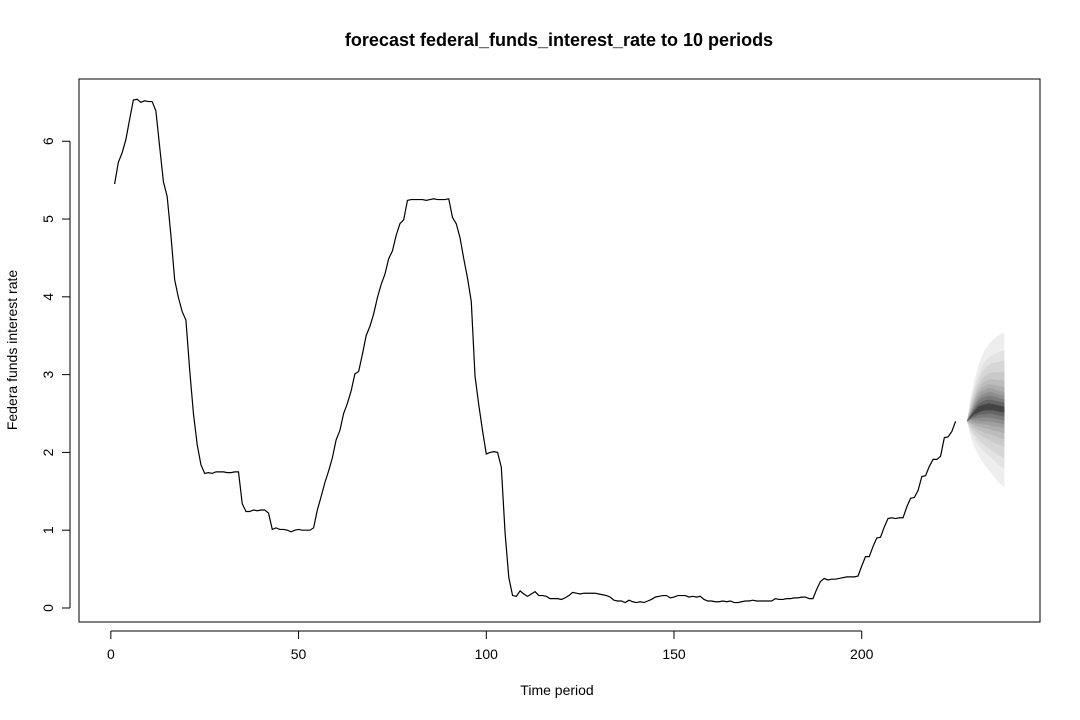 This screenshot has width=1080, height=720. Describe the element at coordinates (48, 297) in the screenshot. I see `y-tick-label: 4` at that location.